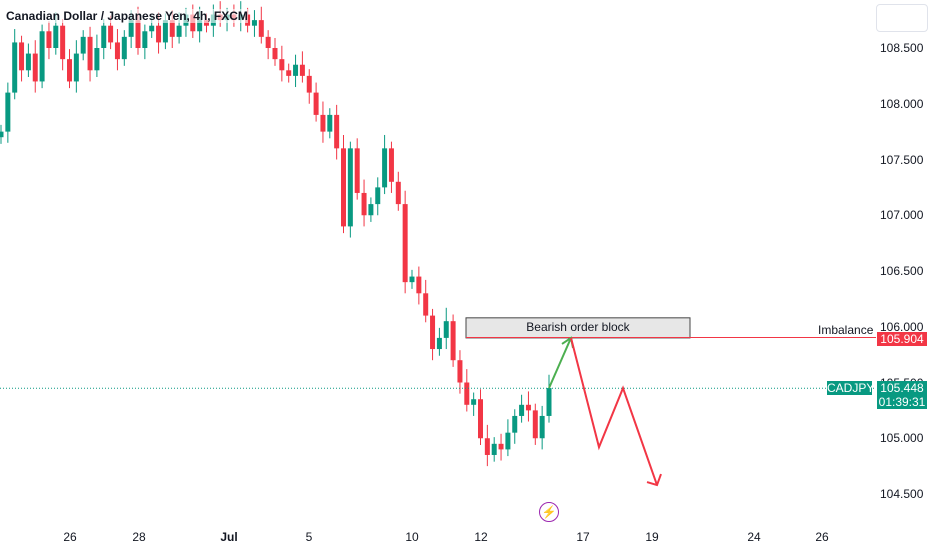 The height and width of the screenshot is (550, 932). I want to click on price-axis-label: 108.000, so click(902, 103).